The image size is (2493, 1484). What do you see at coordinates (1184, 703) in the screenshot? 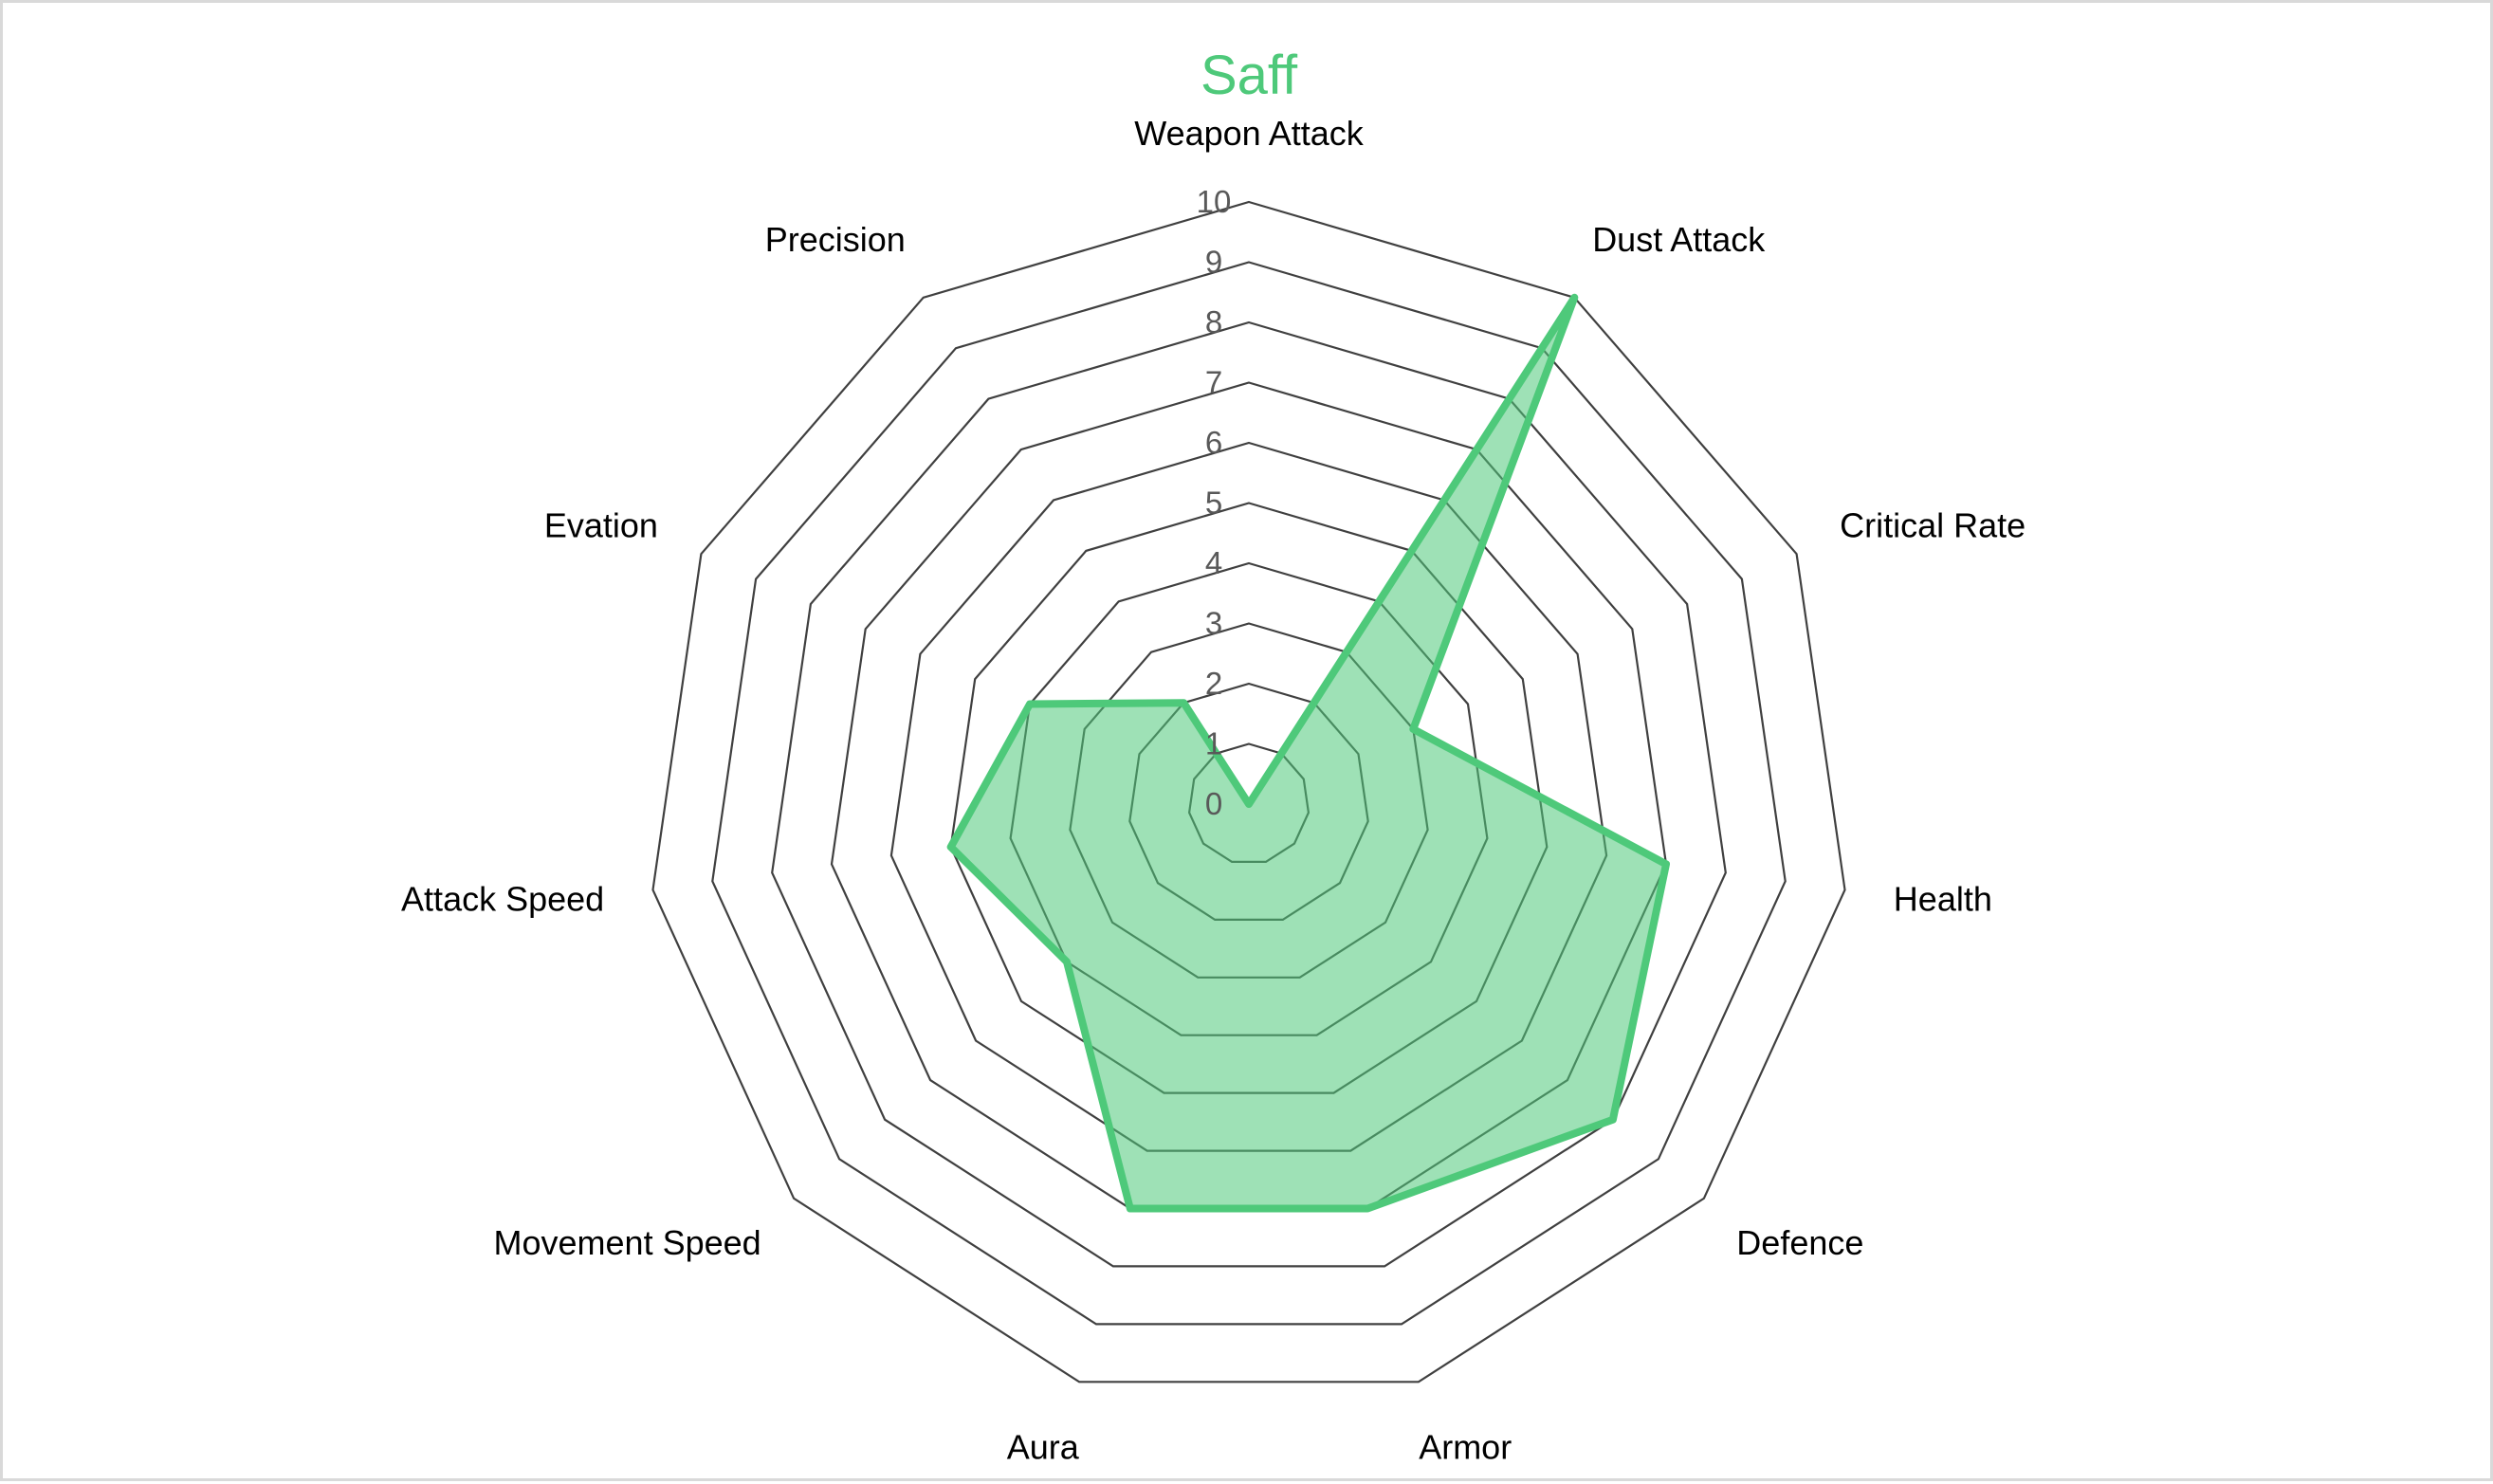
I see `data-point-precision` at bounding box center [1184, 703].